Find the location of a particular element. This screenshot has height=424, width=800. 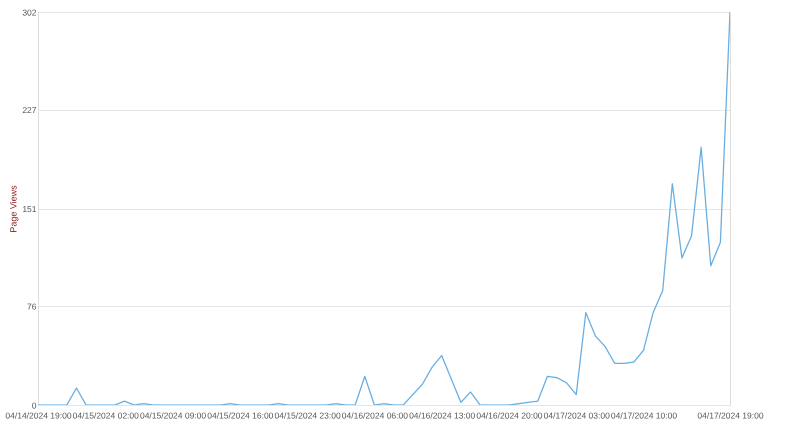

x-tick-label: 04/16/2024 06:00 is located at coordinates (375, 415).